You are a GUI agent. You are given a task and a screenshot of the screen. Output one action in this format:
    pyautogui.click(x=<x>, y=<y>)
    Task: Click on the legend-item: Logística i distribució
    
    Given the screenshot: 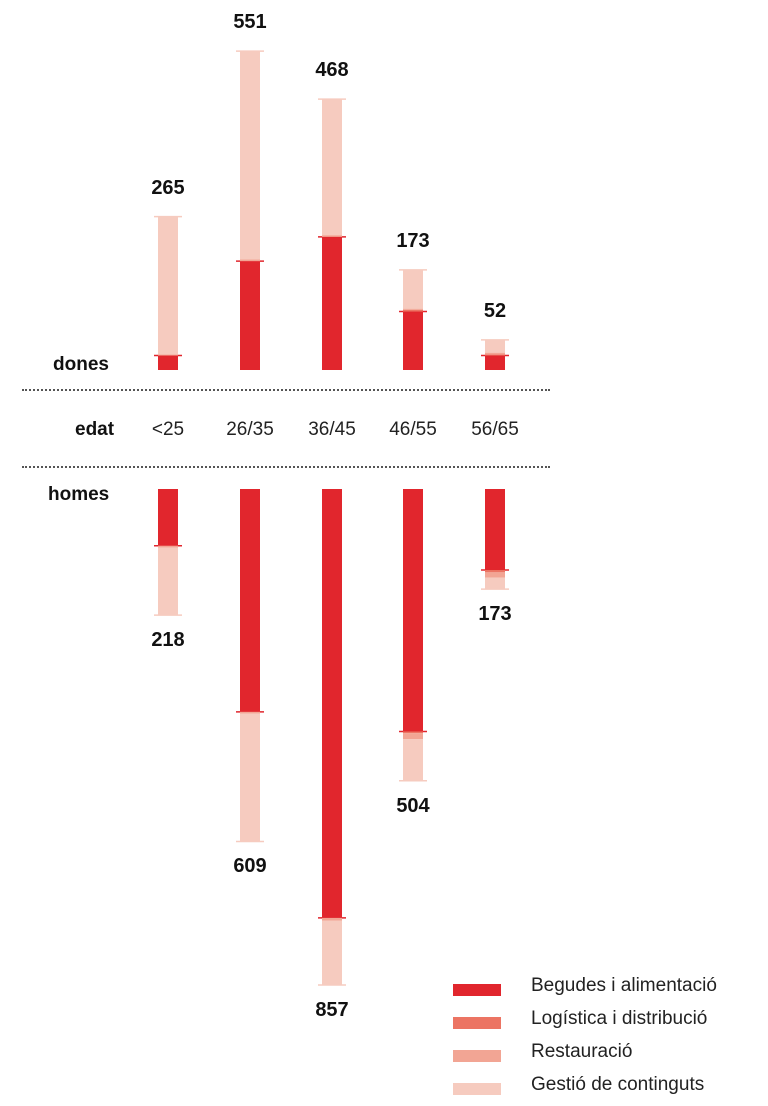 What is the action you would take?
    pyautogui.click(x=610, y=1023)
    